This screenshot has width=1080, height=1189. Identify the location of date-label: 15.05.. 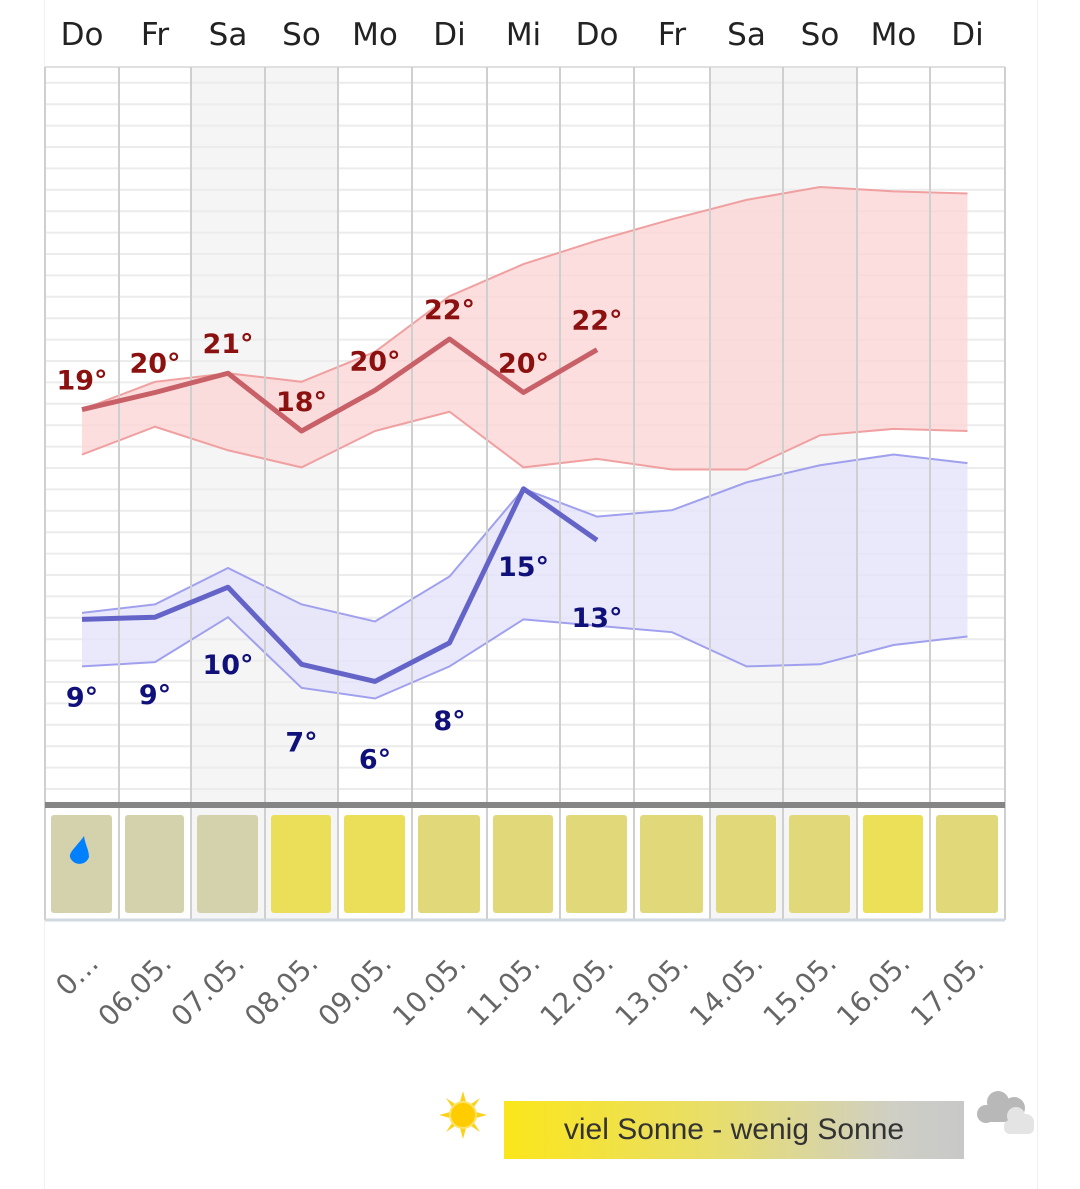
(800, 990).